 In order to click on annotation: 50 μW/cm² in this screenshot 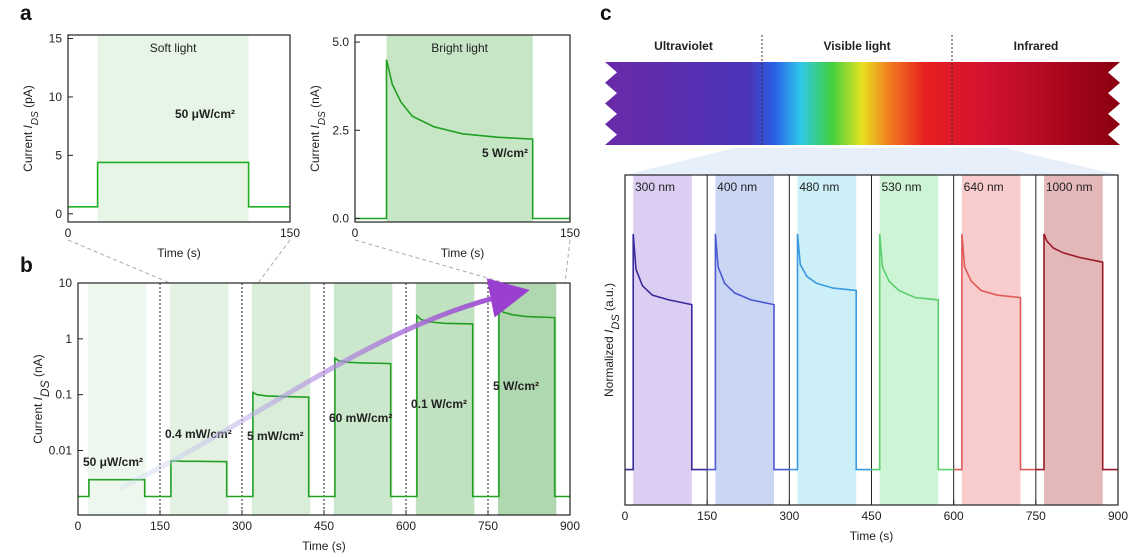, I will do `click(205, 114)`.